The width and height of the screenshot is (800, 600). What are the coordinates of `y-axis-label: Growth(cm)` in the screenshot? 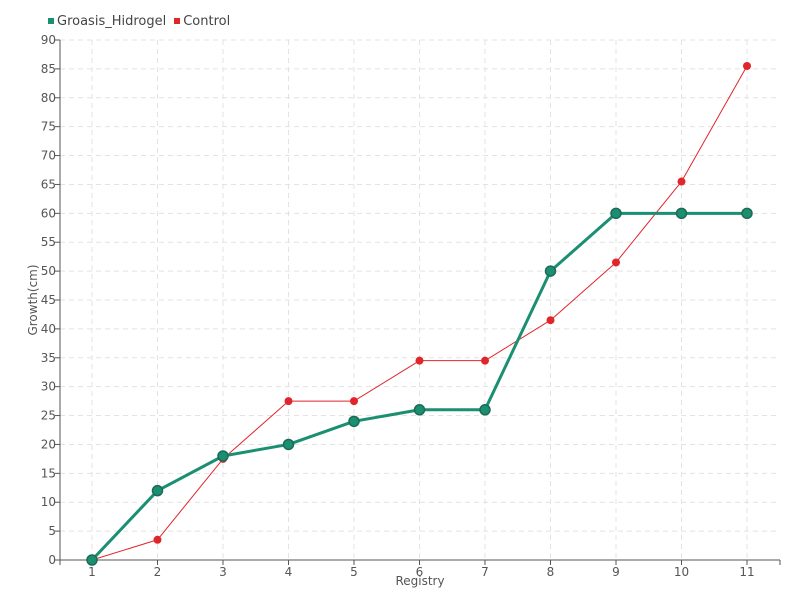 It's located at (33, 299).